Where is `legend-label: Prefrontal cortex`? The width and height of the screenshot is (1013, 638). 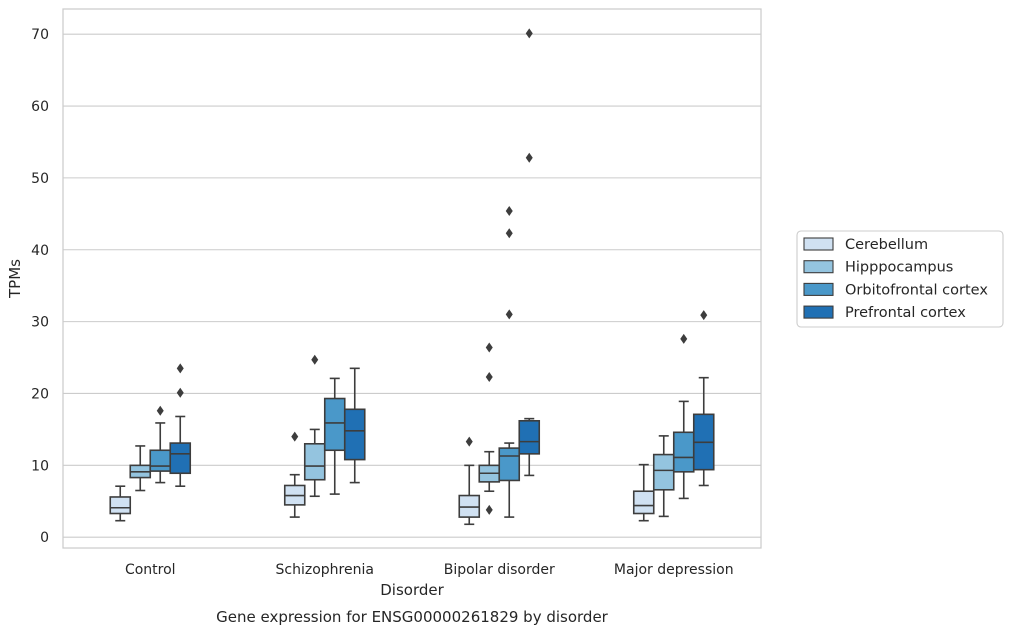
legend-label: Prefrontal cortex is located at coordinates (905, 313).